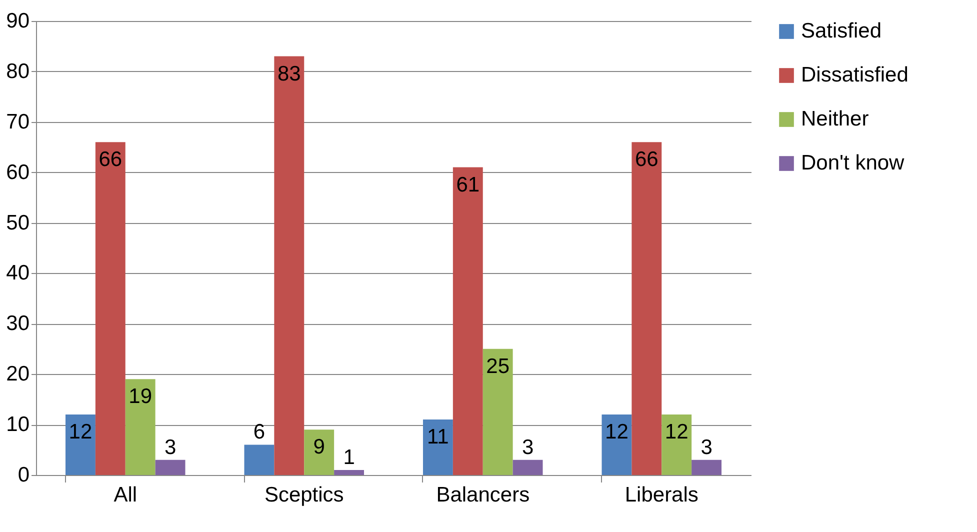 Image resolution: width=977 pixels, height=532 pixels. What do you see at coordinates (18, 222) in the screenshot?
I see `y-tick-label: 50` at bounding box center [18, 222].